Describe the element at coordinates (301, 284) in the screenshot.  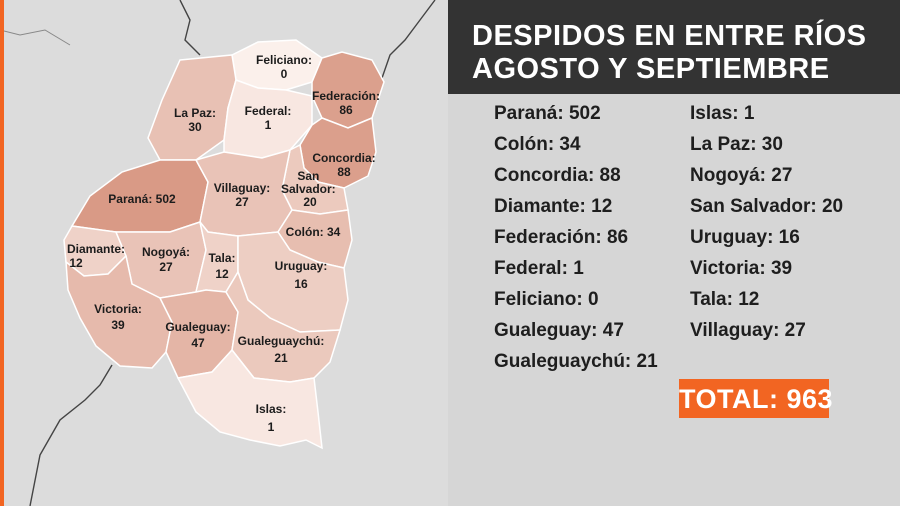
I see `value-uruguay: 16` at that location.